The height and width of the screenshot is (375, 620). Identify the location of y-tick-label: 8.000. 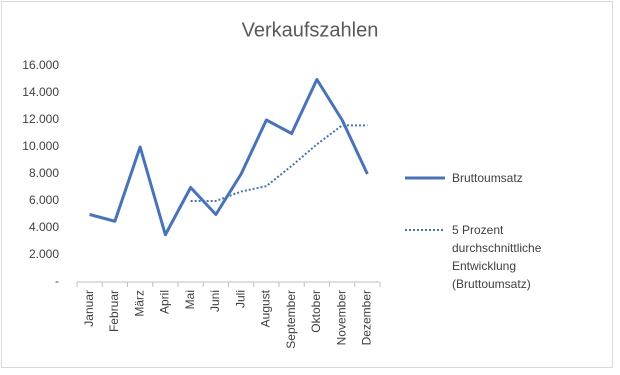
(44, 173).